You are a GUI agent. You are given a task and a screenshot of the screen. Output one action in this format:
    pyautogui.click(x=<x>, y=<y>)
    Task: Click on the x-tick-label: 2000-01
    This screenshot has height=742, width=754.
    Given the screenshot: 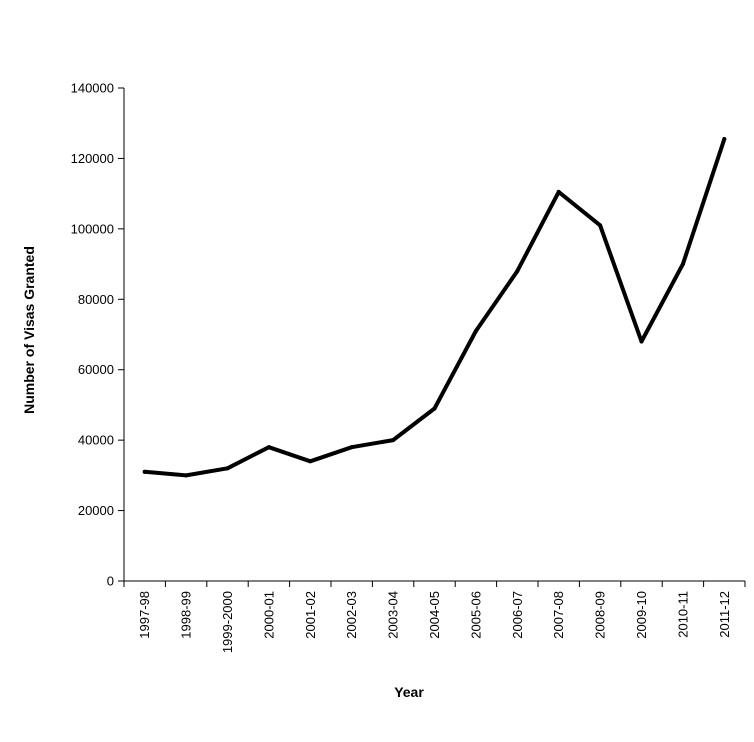 What is the action you would take?
    pyautogui.click(x=268, y=615)
    